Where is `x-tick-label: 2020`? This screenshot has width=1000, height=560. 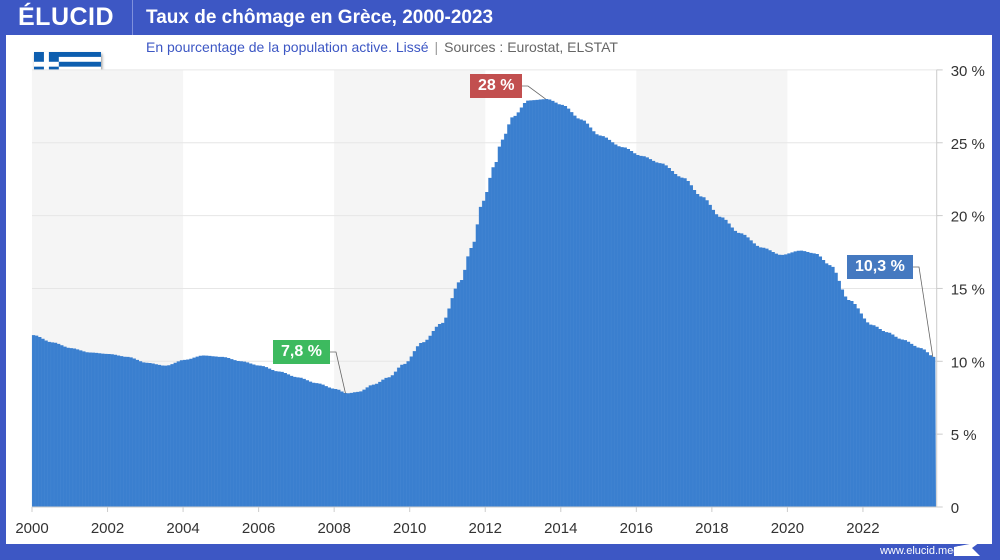
x-tick-label: 2020 is located at coordinates (787, 528).